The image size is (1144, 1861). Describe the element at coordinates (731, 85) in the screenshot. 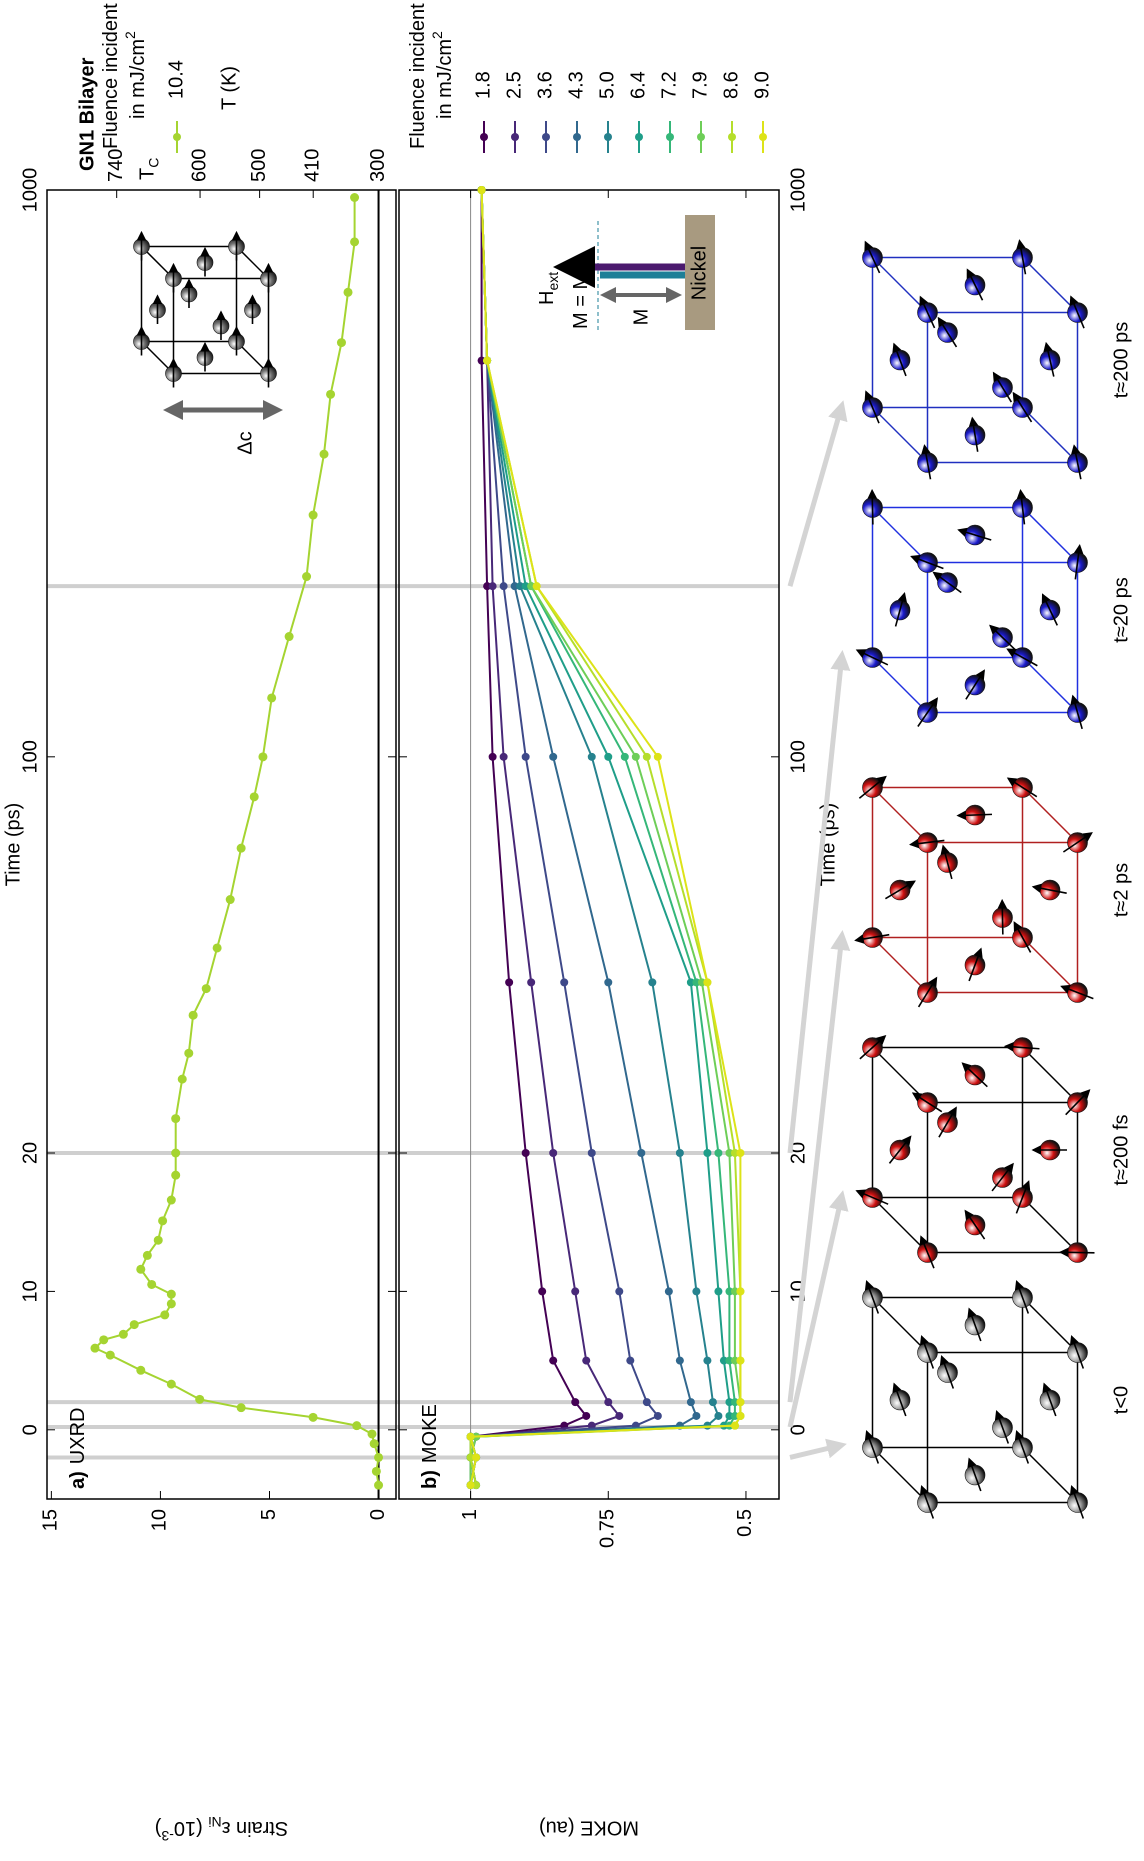

I see `legend-label: 8.6` at that location.